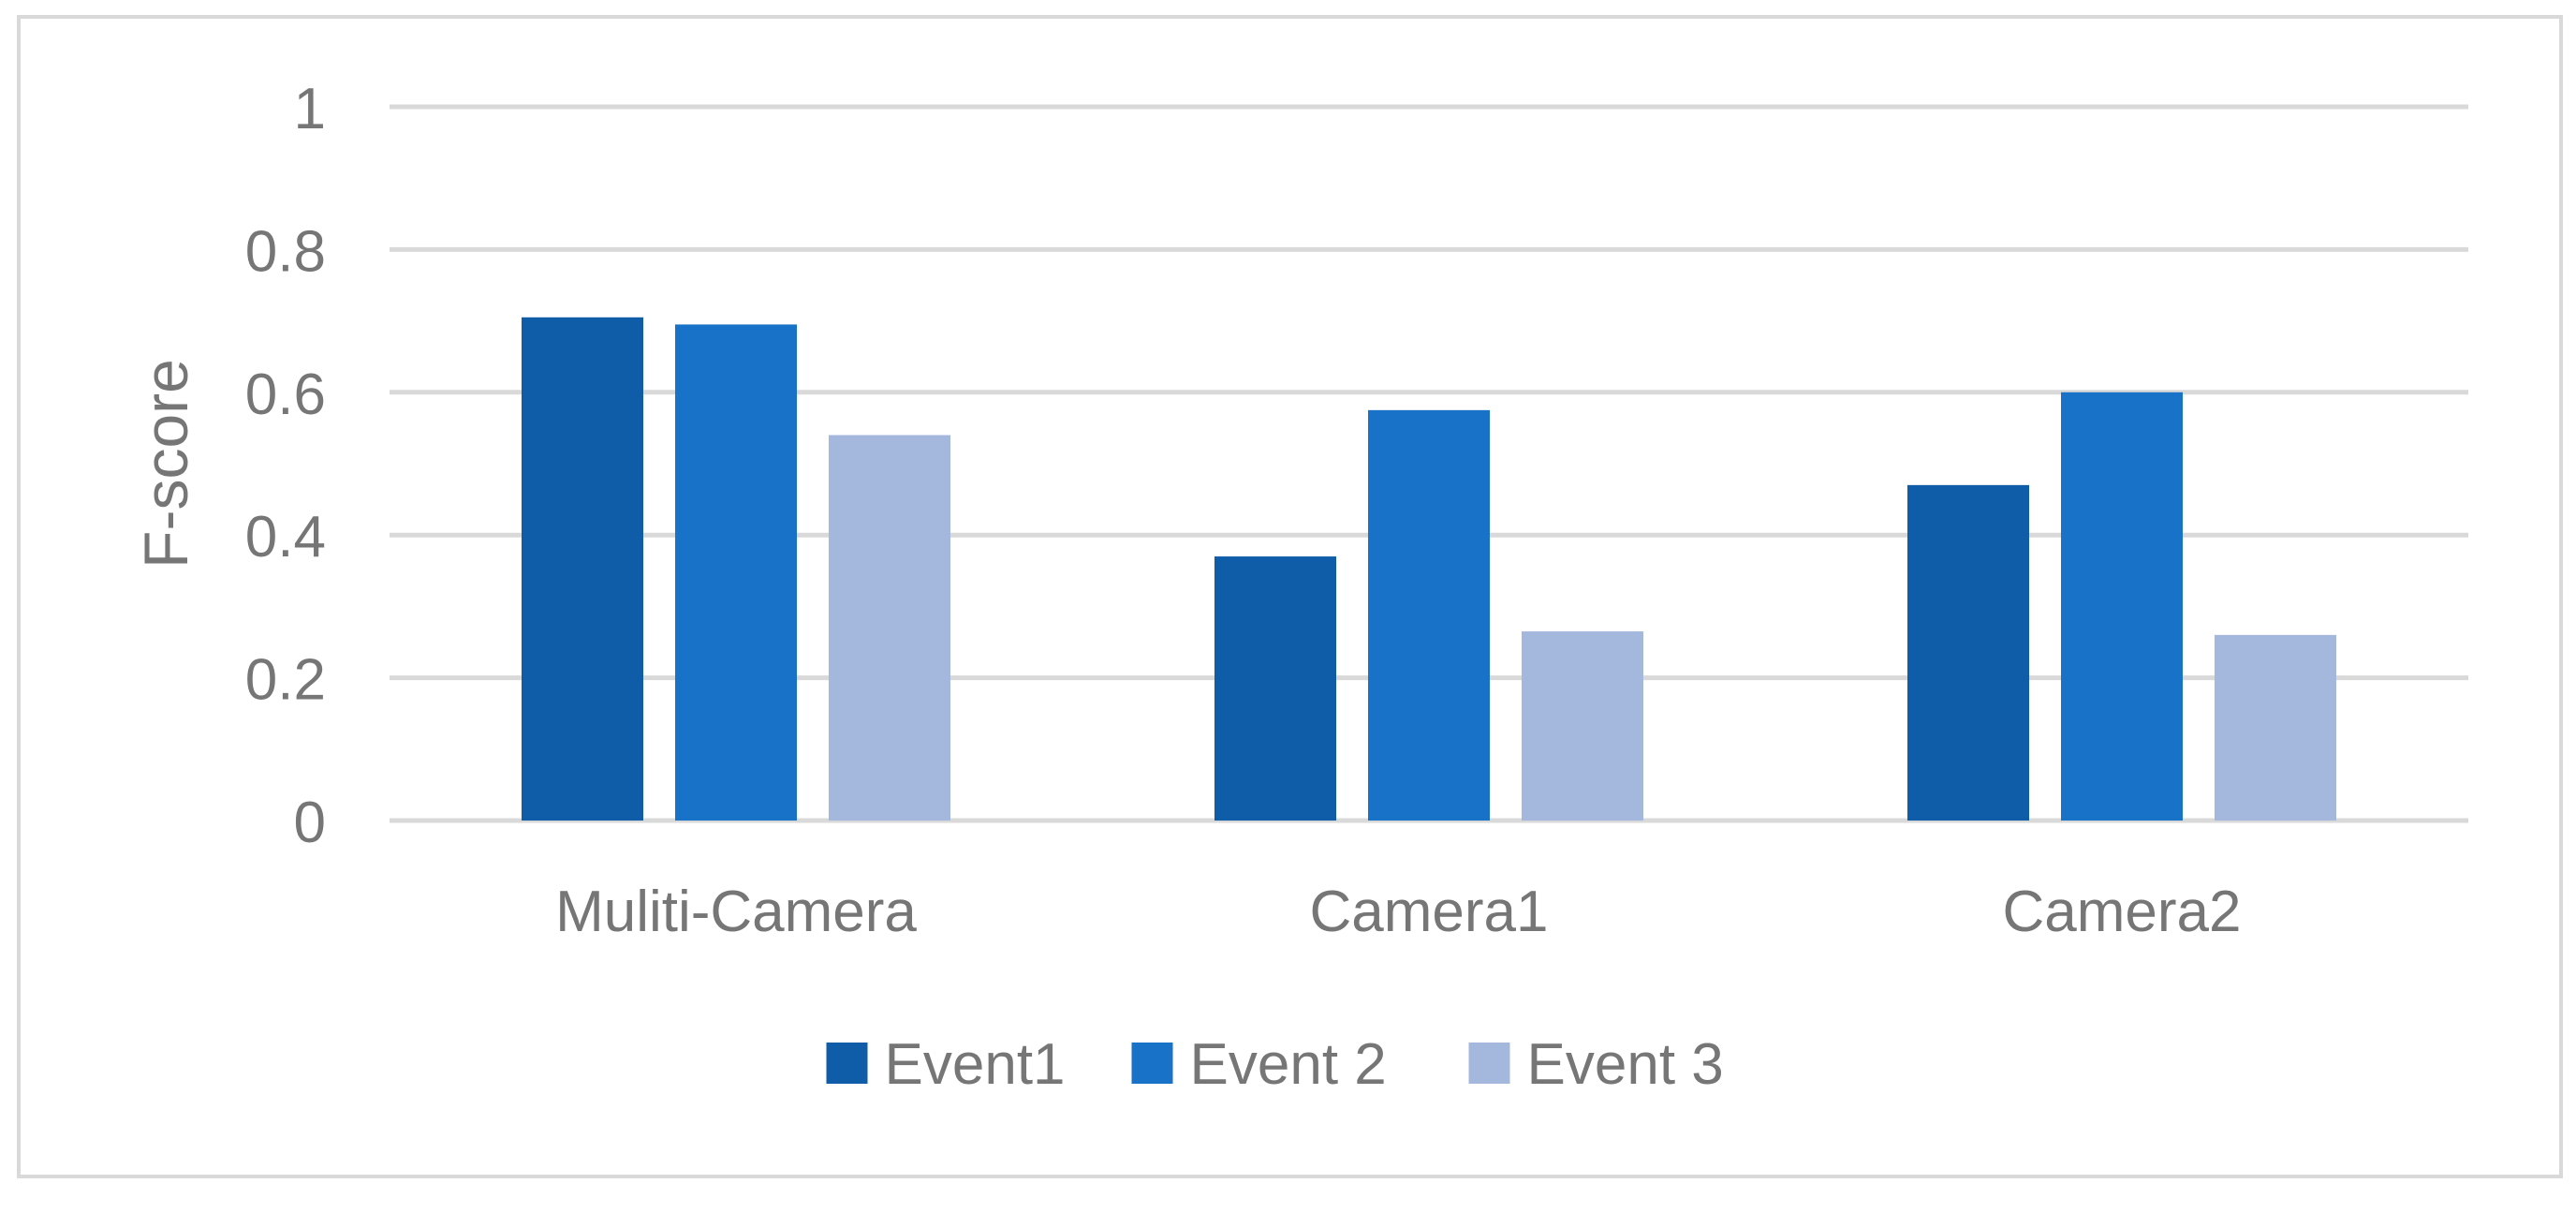 The image size is (2576, 1213). I want to click on bar-event1-camera1, so click(1275, 688).